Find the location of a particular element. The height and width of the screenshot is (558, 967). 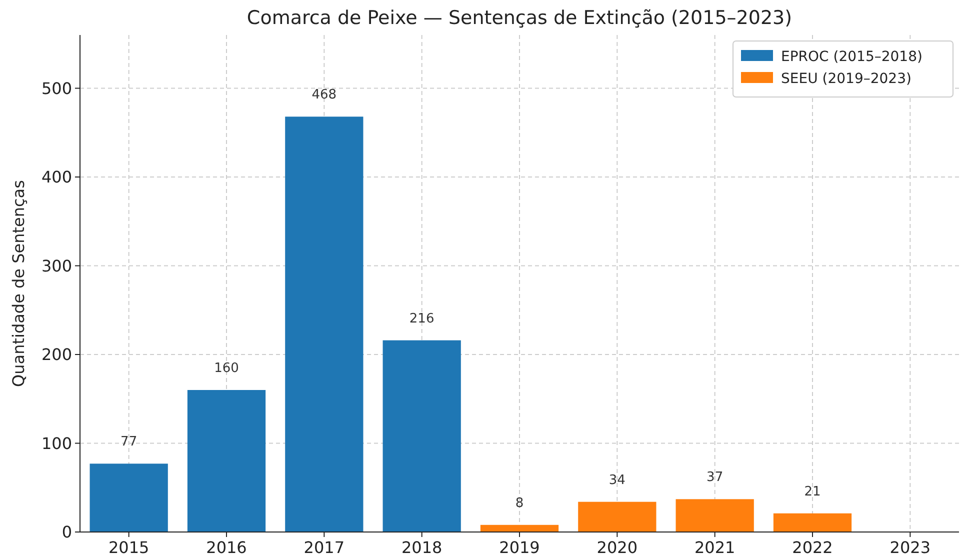

legend-label: EPROC (2015–2018) is located at coordinates (851, 56).